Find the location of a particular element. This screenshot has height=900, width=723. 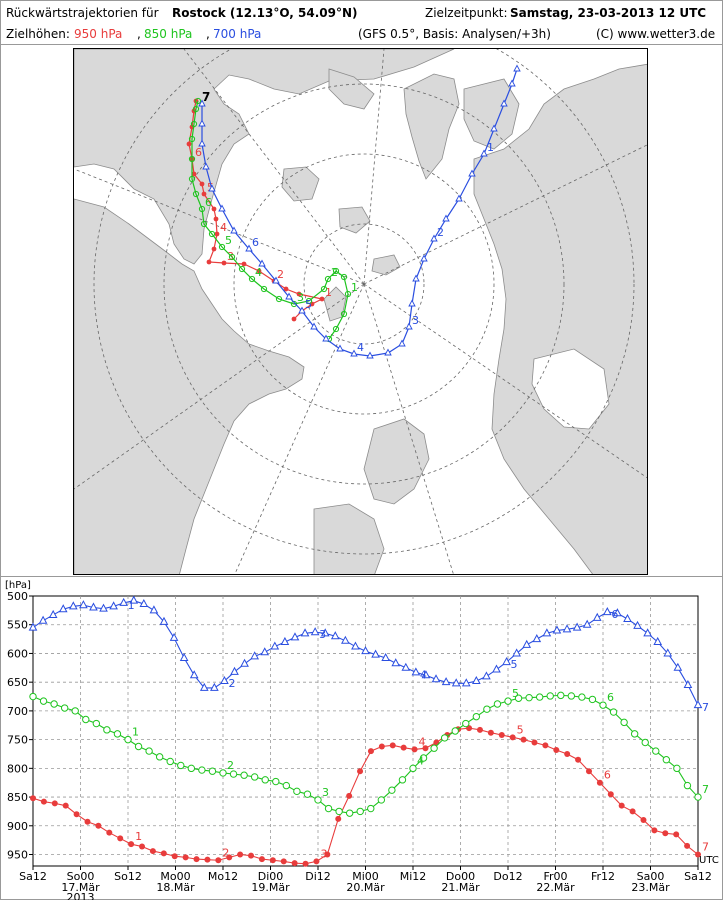

day-marker-label: 7 is located at coordinates (705, 789).